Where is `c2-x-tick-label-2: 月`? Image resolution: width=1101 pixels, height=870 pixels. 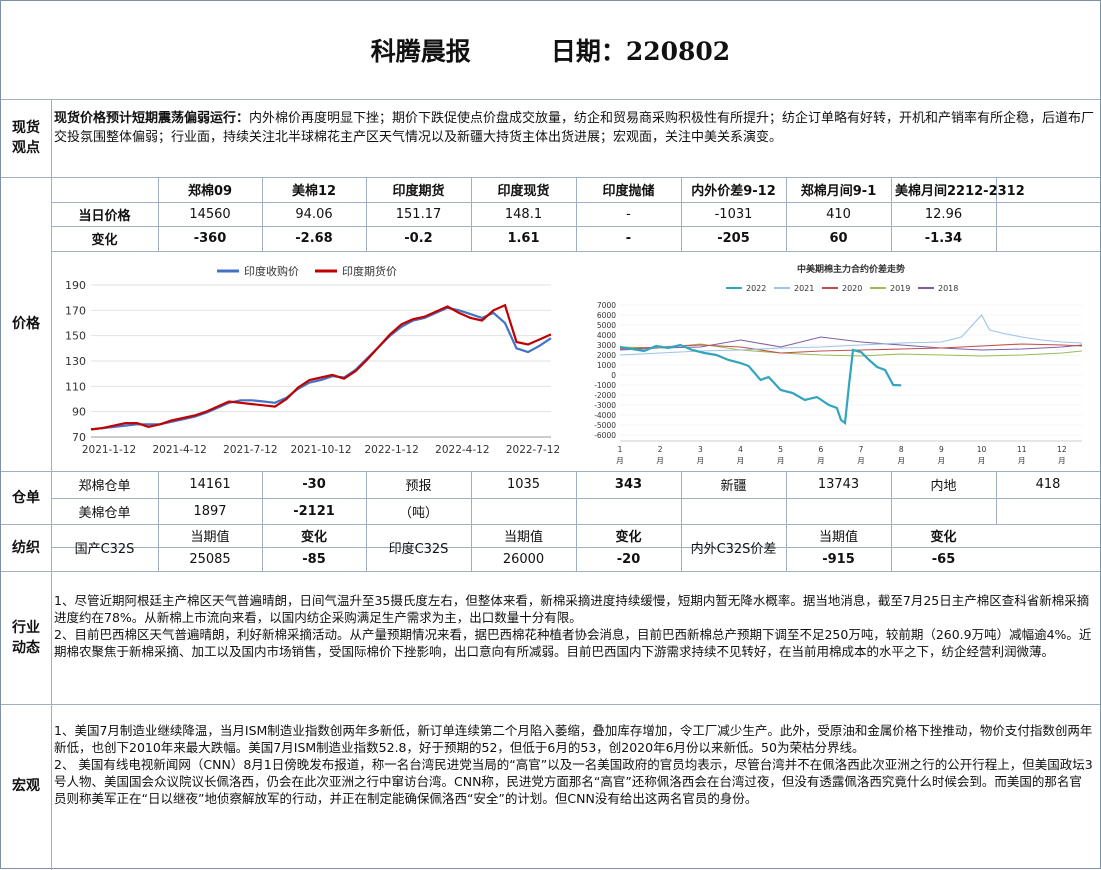 c2-x-tick-label-2: 月 is located at coordinates (701, 460).